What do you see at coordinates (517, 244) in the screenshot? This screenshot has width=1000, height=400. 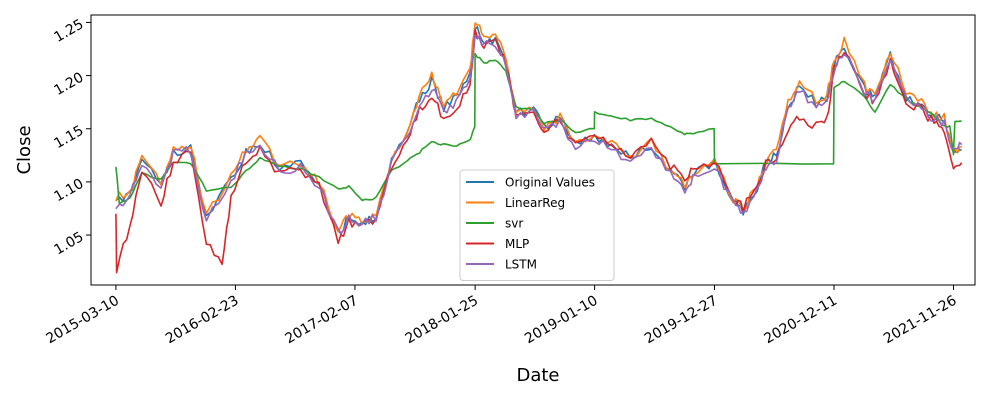 I see `legend-label: MLP` at bounding box center [517, 244].